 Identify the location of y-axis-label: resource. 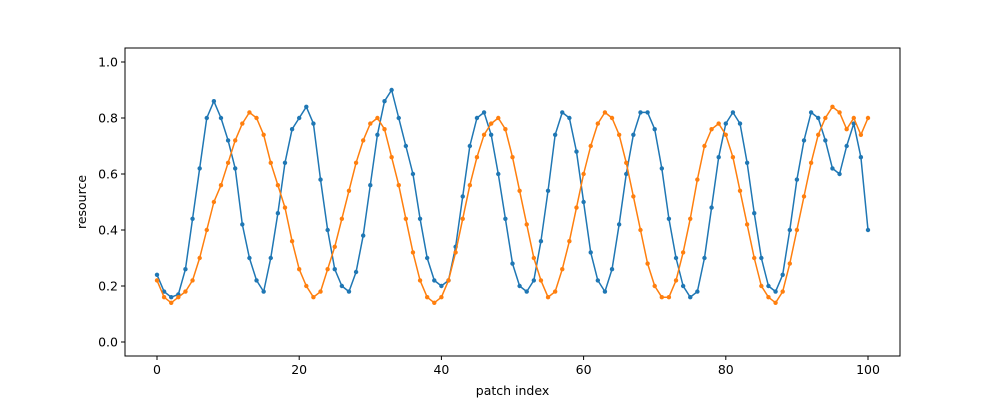
(81, 202).